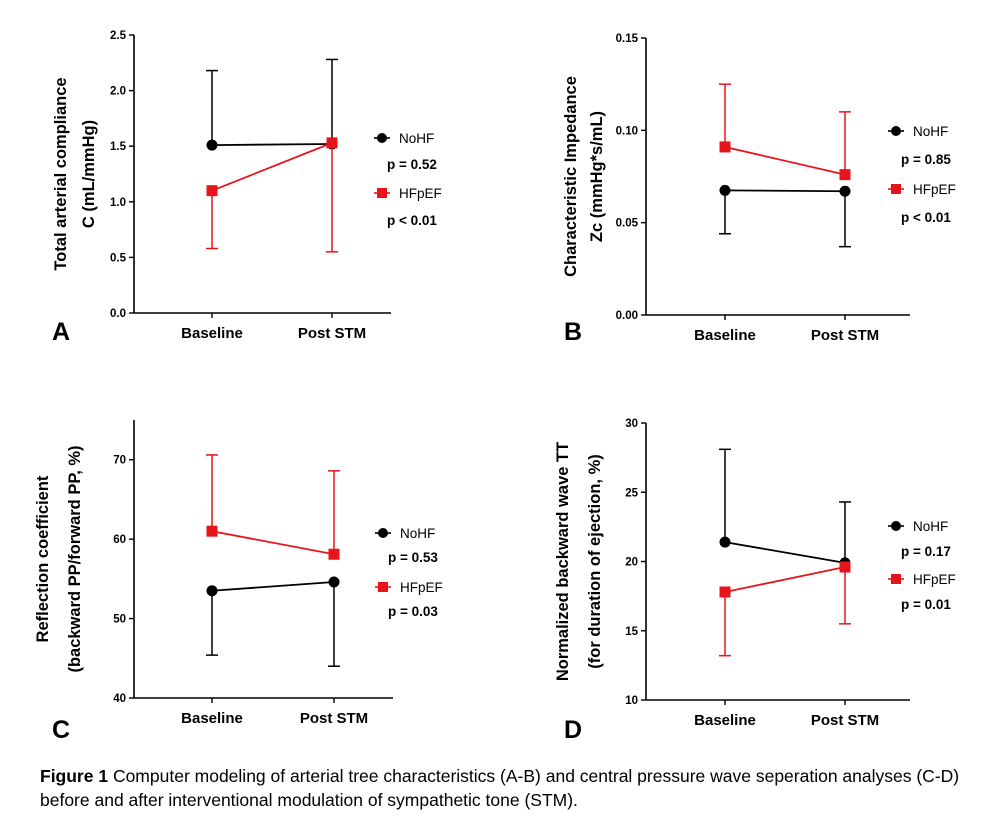 Image resolution: width=999 pixels, height=834 pixels. I want to click on p-value-nohf: p = 0.85, so click(926, 159).